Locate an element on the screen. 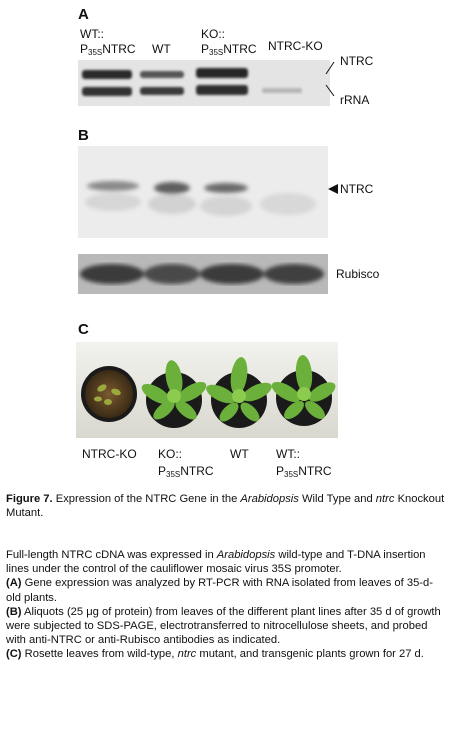  band-label-rubisco: Rubisco is located at coordinates (358, 274).